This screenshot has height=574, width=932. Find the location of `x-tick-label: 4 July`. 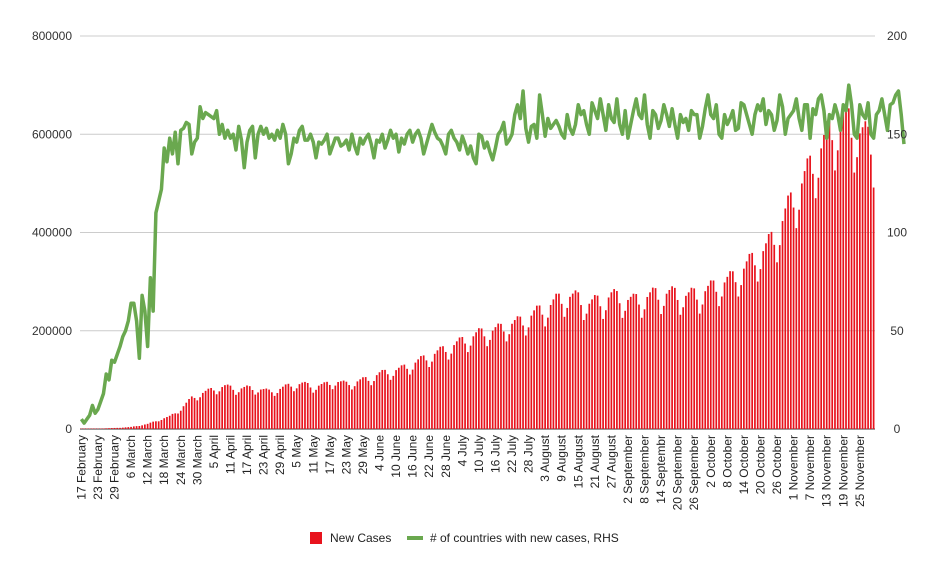

x-tick-label: 4 July is located at coordinates (462, 450).